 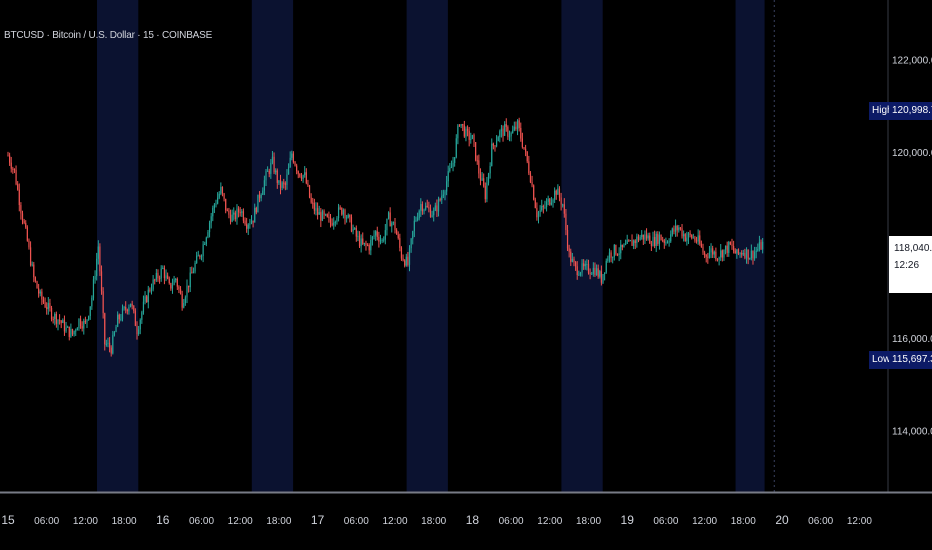 What do you see at coordinates (912, 60) in the screenshot?
I see `price-tick-label: 122,000.00` at bounding box center [912, 60].